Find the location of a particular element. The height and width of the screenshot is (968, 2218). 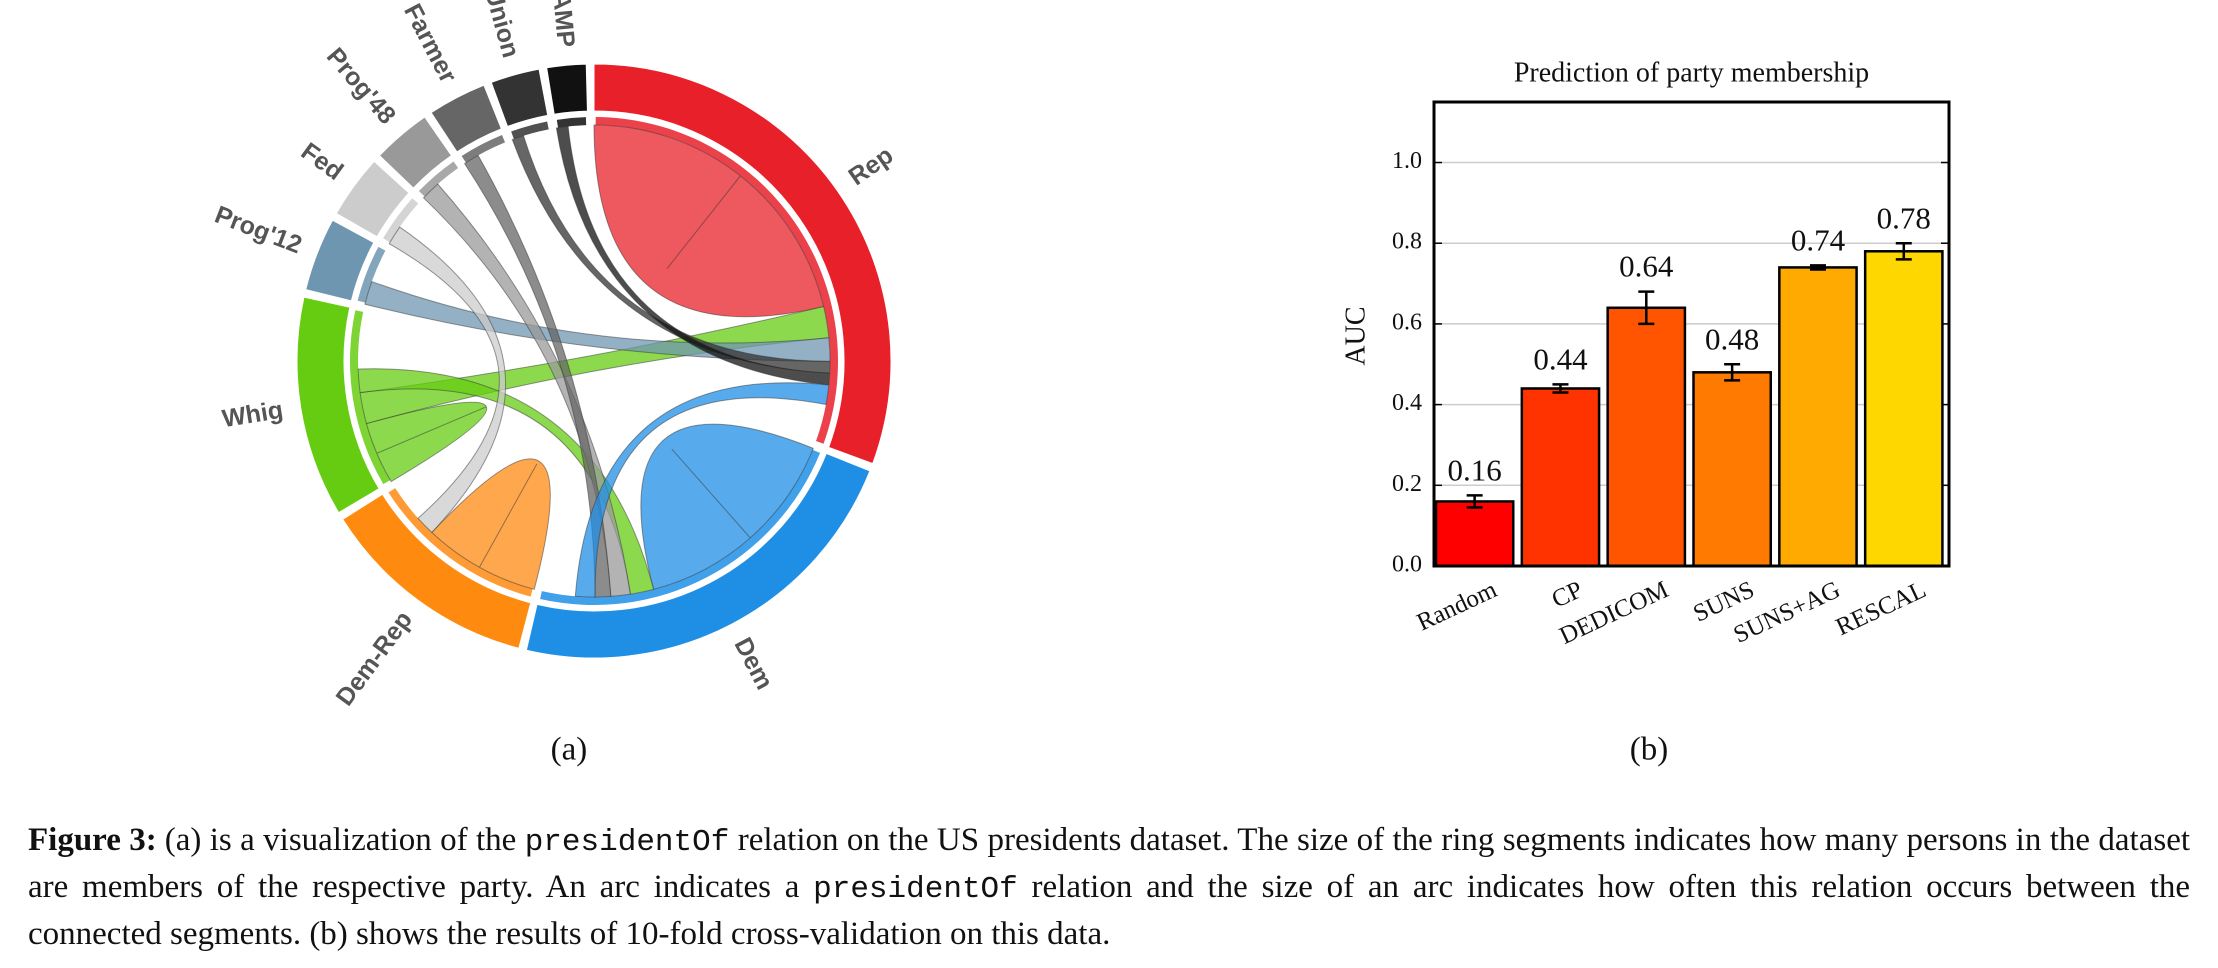

segment-label: Dem is located at coordinates (754, 663).